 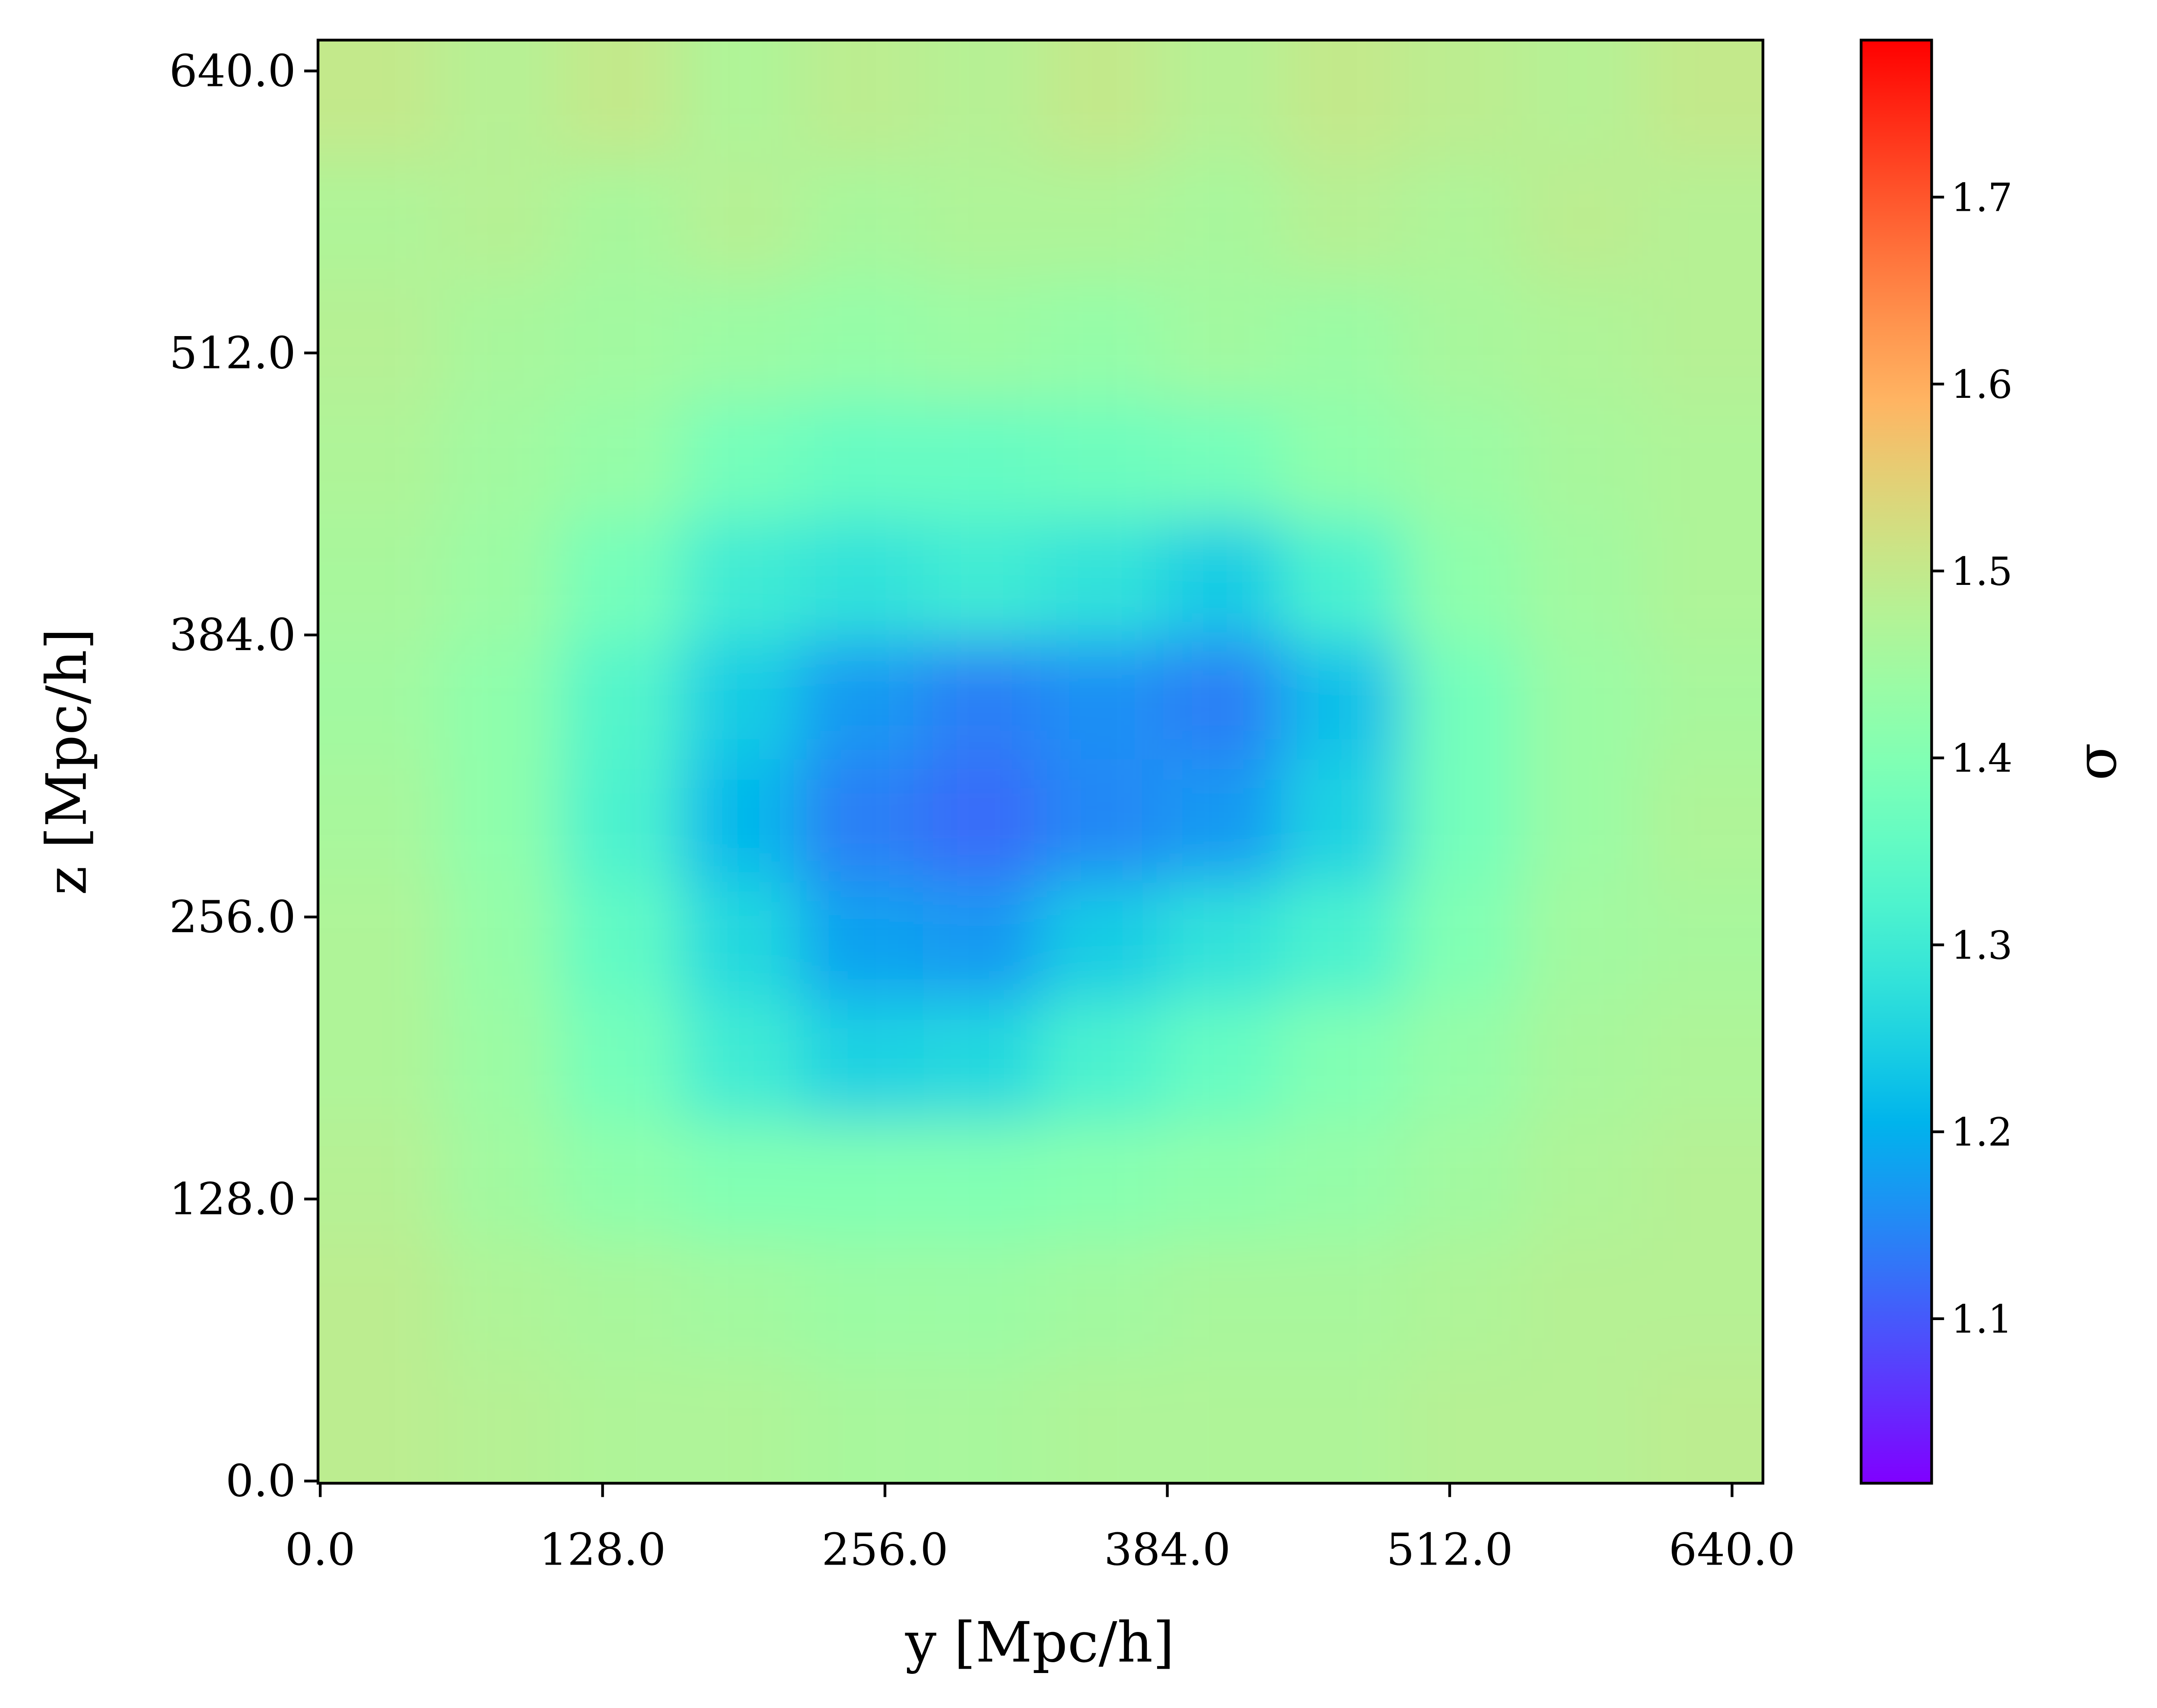 What do you see at coordinates (1981, 759) in the screenshot?
I see `colorbar-tick-label: 1.4` at bounding box center [1981, 759].